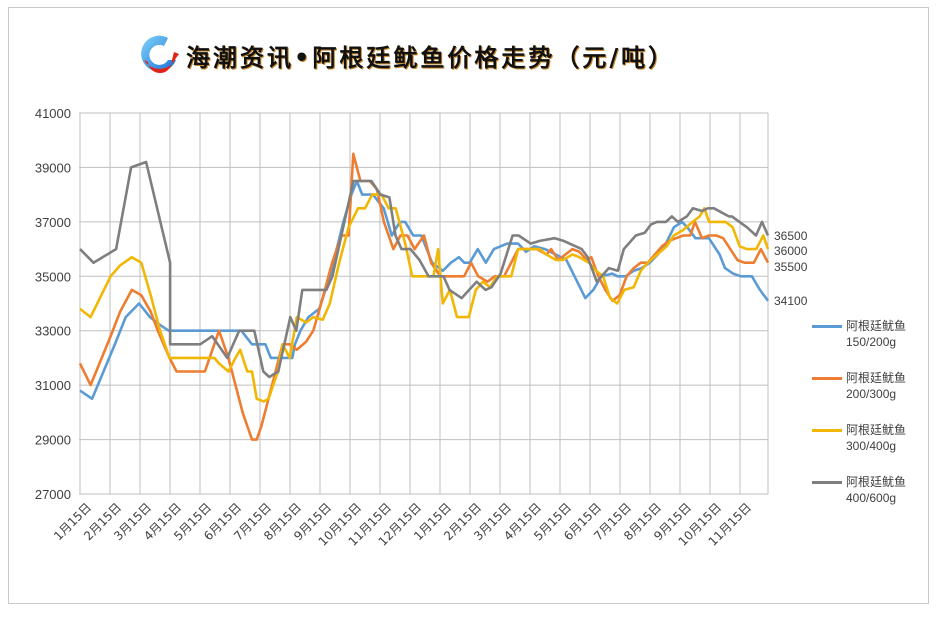  I want to click on y-tick-label: 29000, so click(53, 440).